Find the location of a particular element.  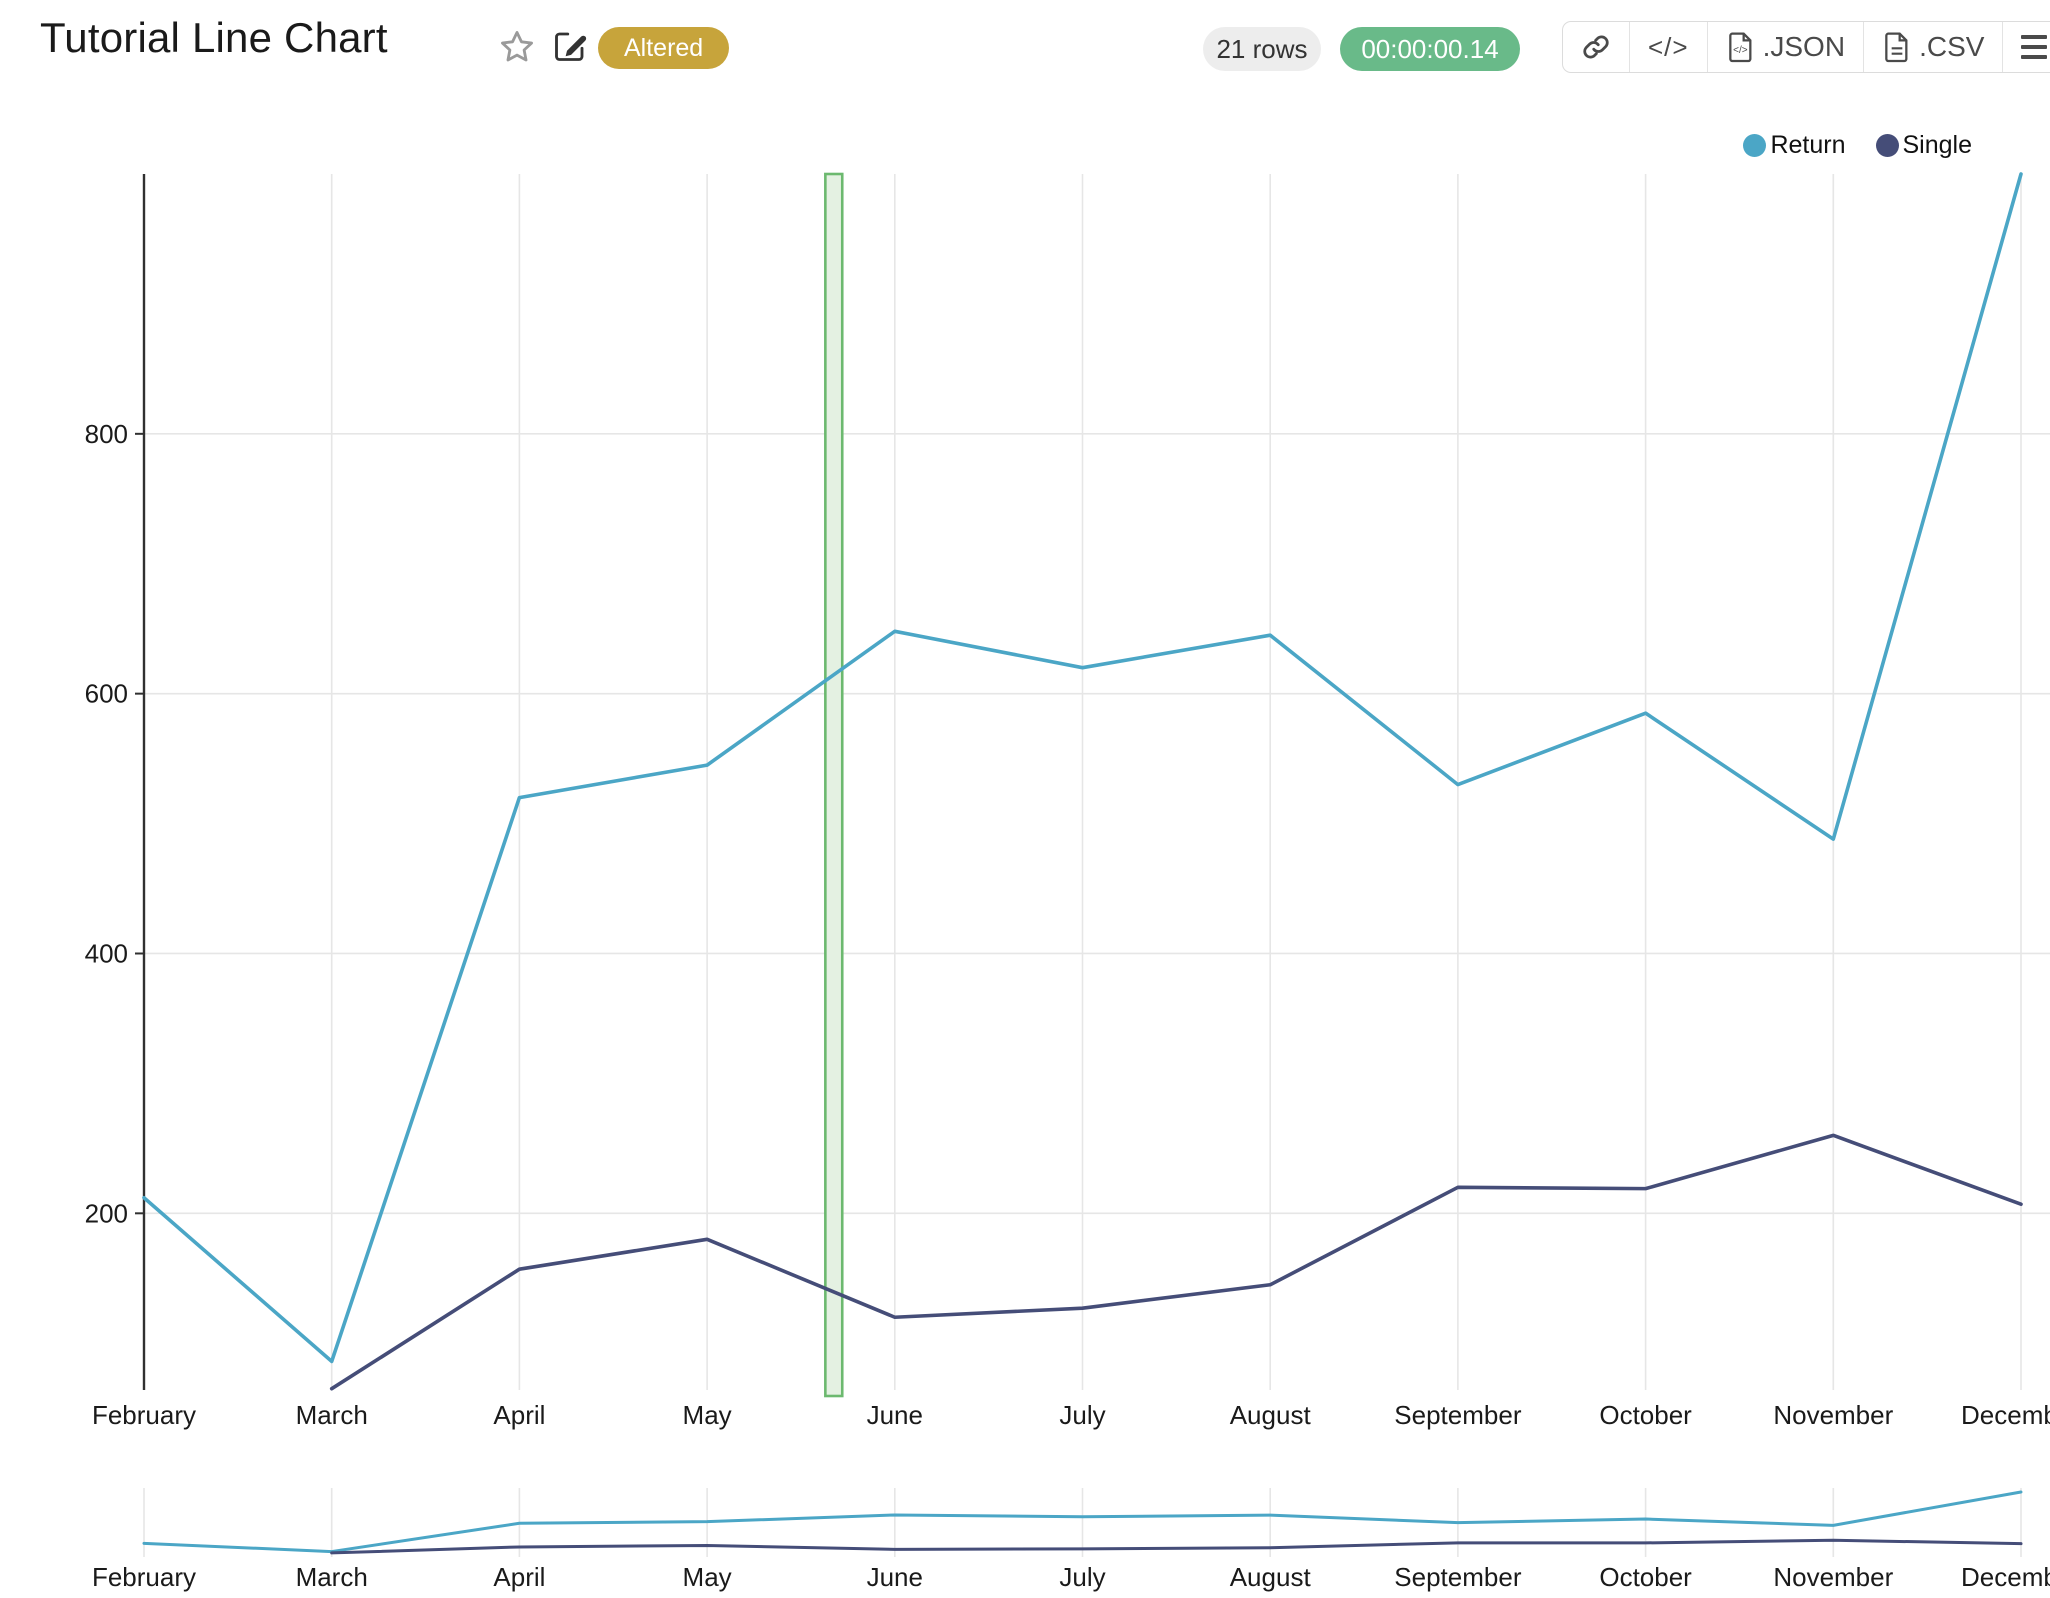

page-title: Tutorial Line Chart is located at coordinates (214, 37).